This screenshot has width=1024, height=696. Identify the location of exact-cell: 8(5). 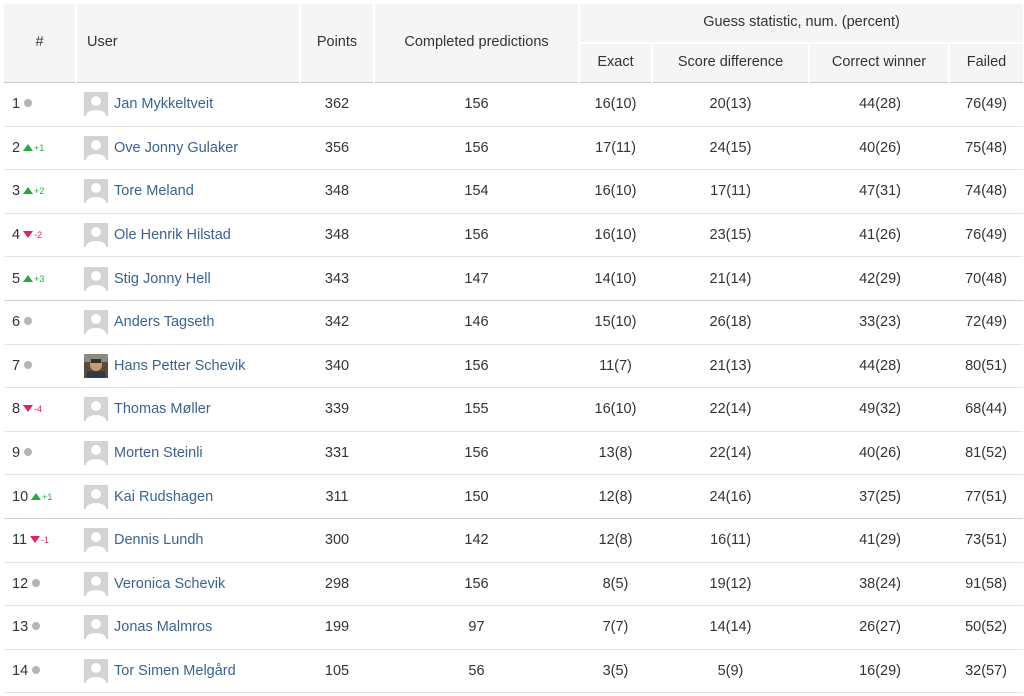
(615, 584).